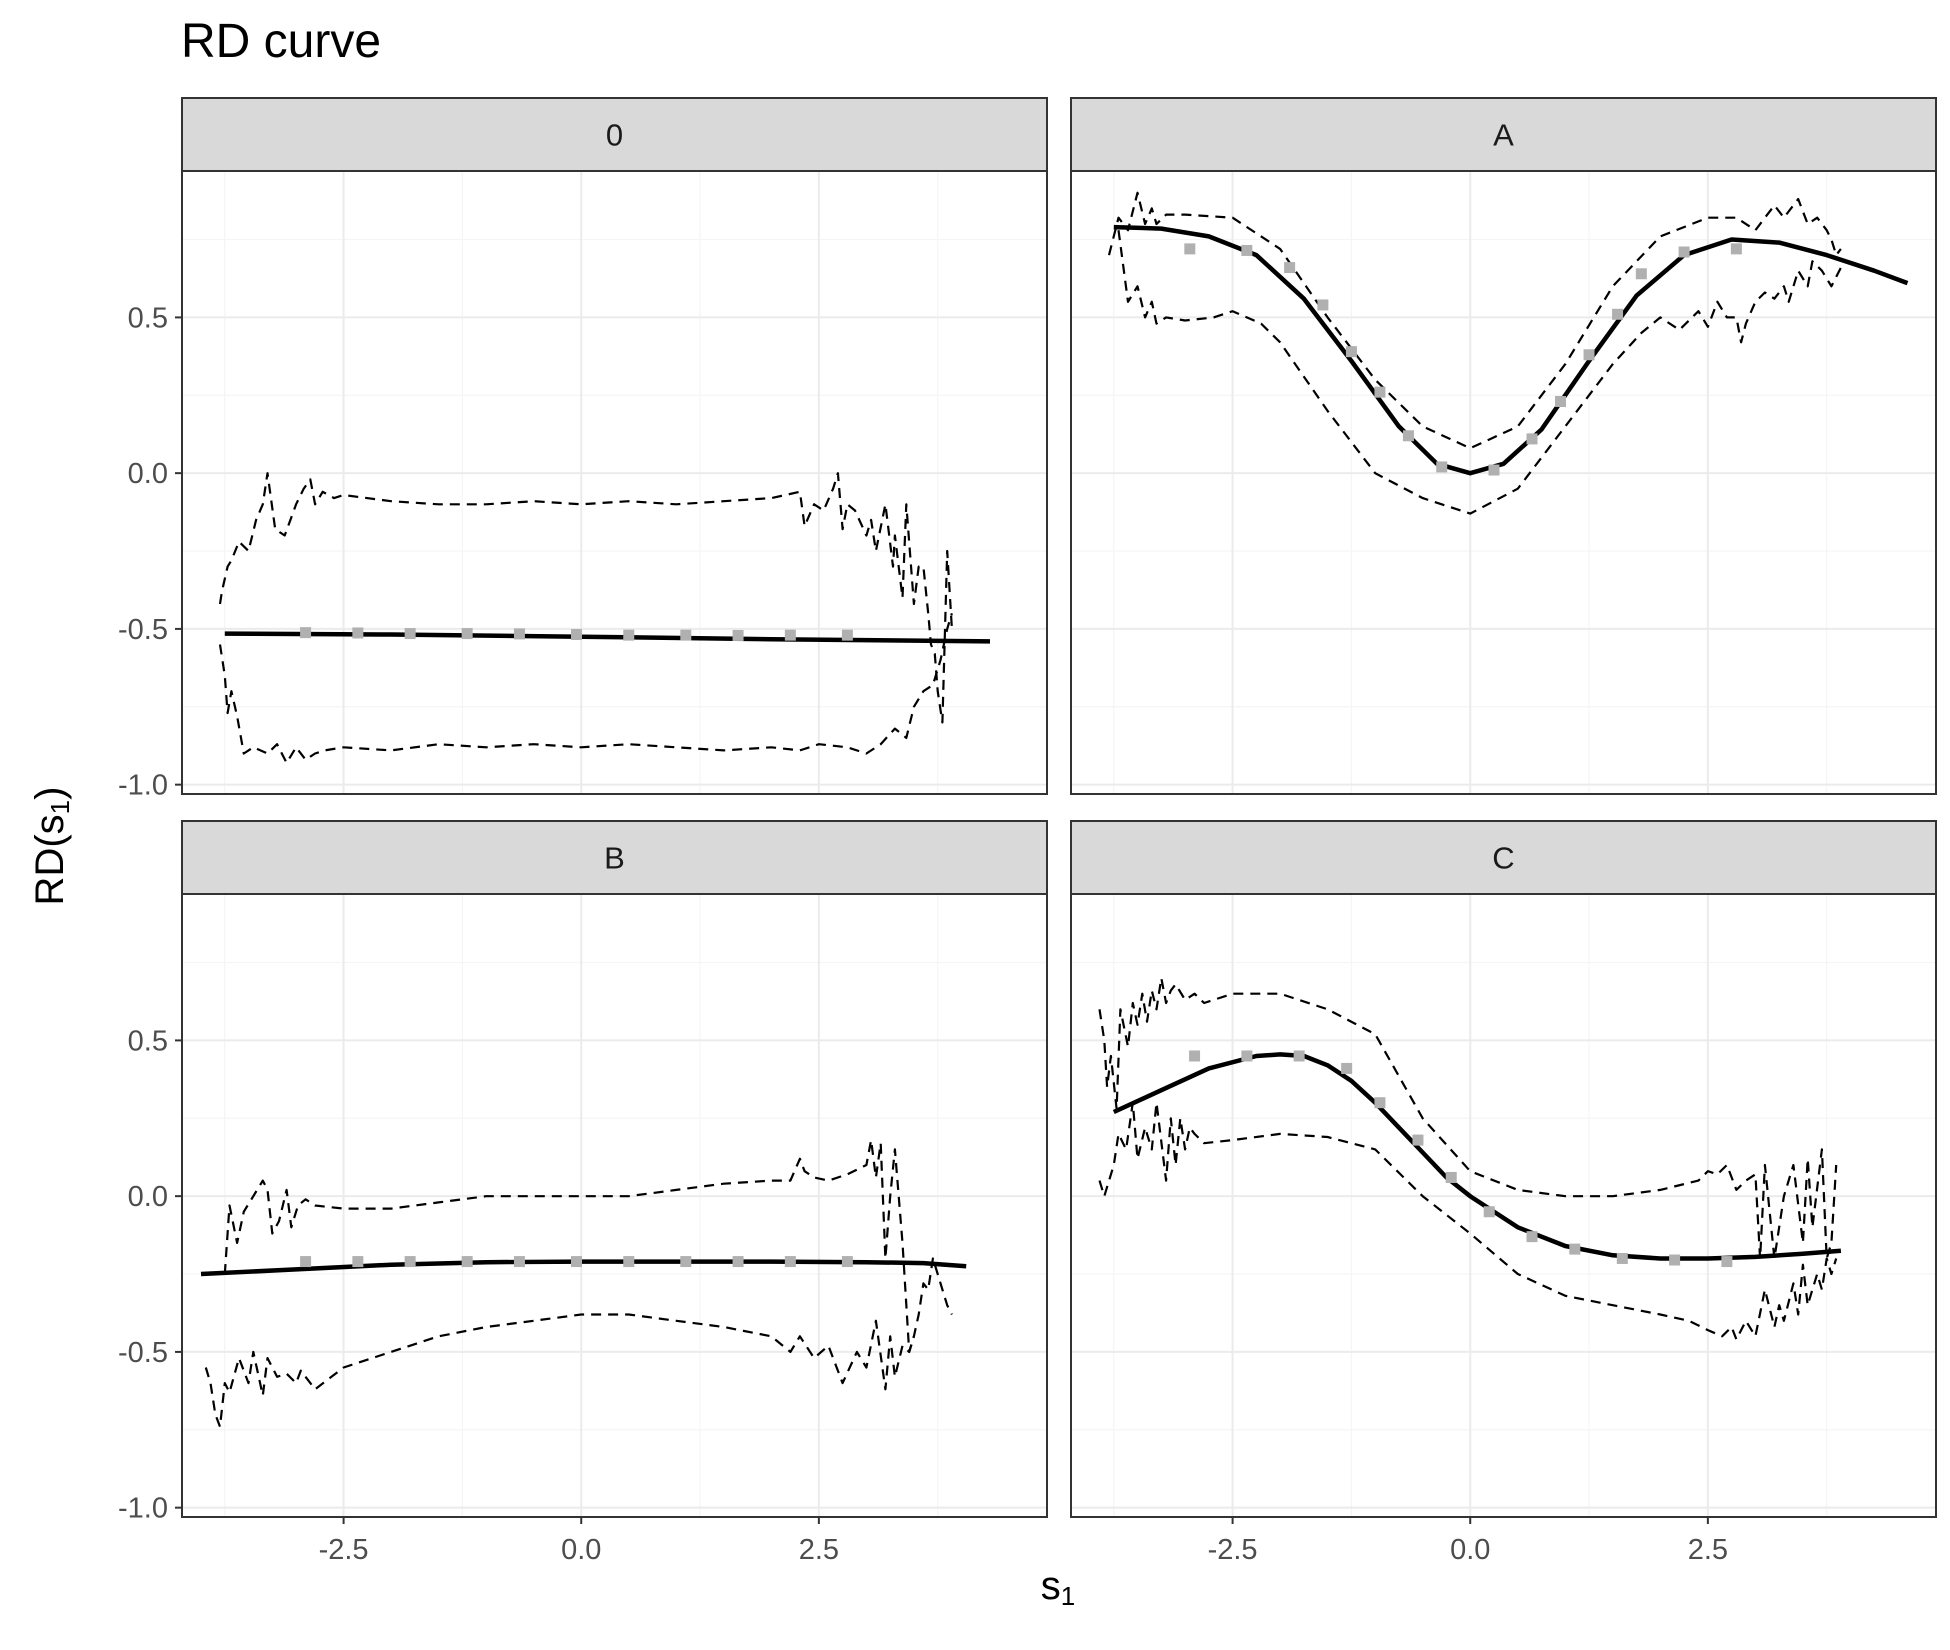 The image size is (1950, 1650). I want to click on facet-strip-label: A, so click(1503, 135).